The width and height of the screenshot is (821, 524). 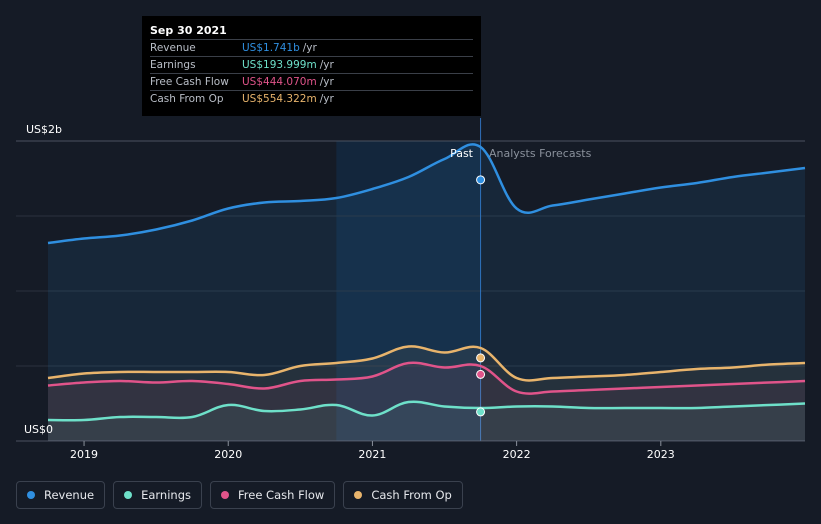 I want to click on legend-label: Cash From Op, so click(x=411, y=495).